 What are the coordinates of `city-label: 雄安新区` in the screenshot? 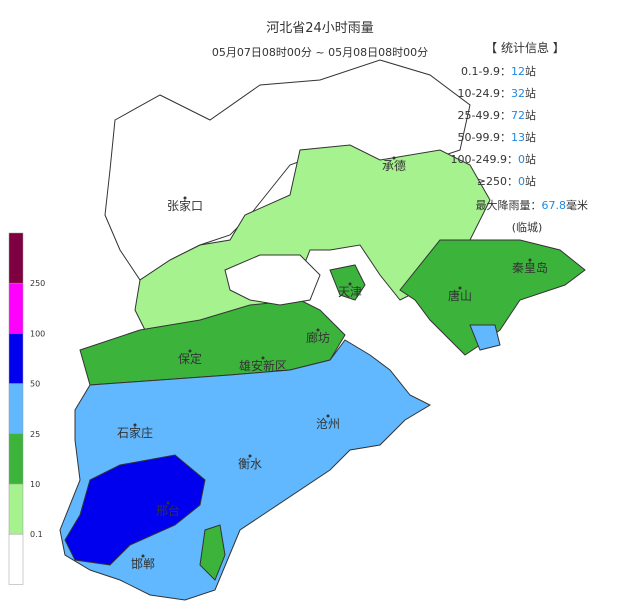 It's located at (263, 365).